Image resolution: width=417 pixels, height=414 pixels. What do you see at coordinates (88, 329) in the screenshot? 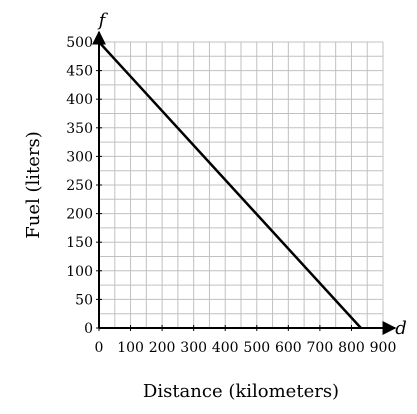
I see `y-tick-label: 0` at bounding box center [88, 329].